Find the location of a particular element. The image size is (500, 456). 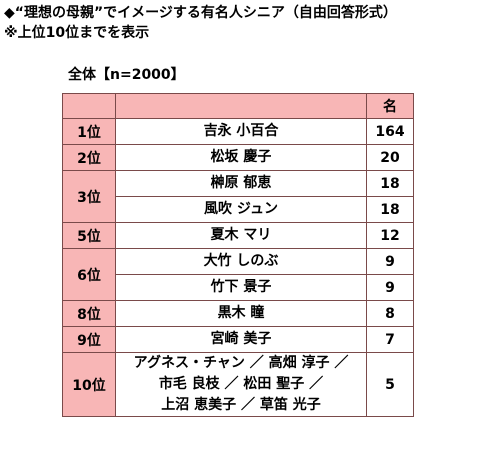

count-cell: 12 is located at coordinates (390, 235).